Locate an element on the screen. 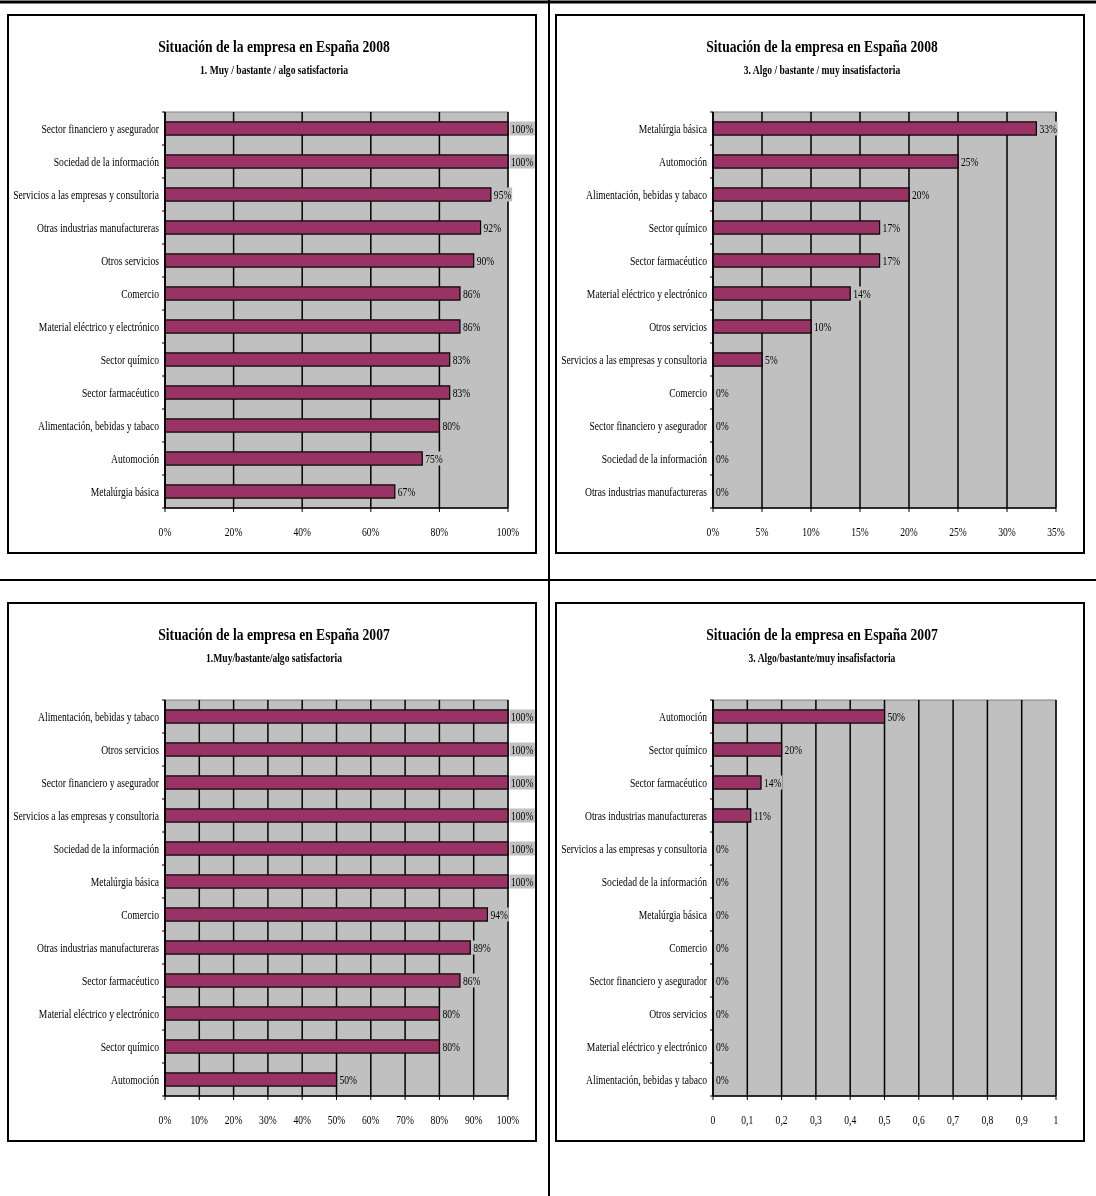 This screenshot has width=1096, height=1196. x-tick-label: 90% is located at coordinates (473, 1119).